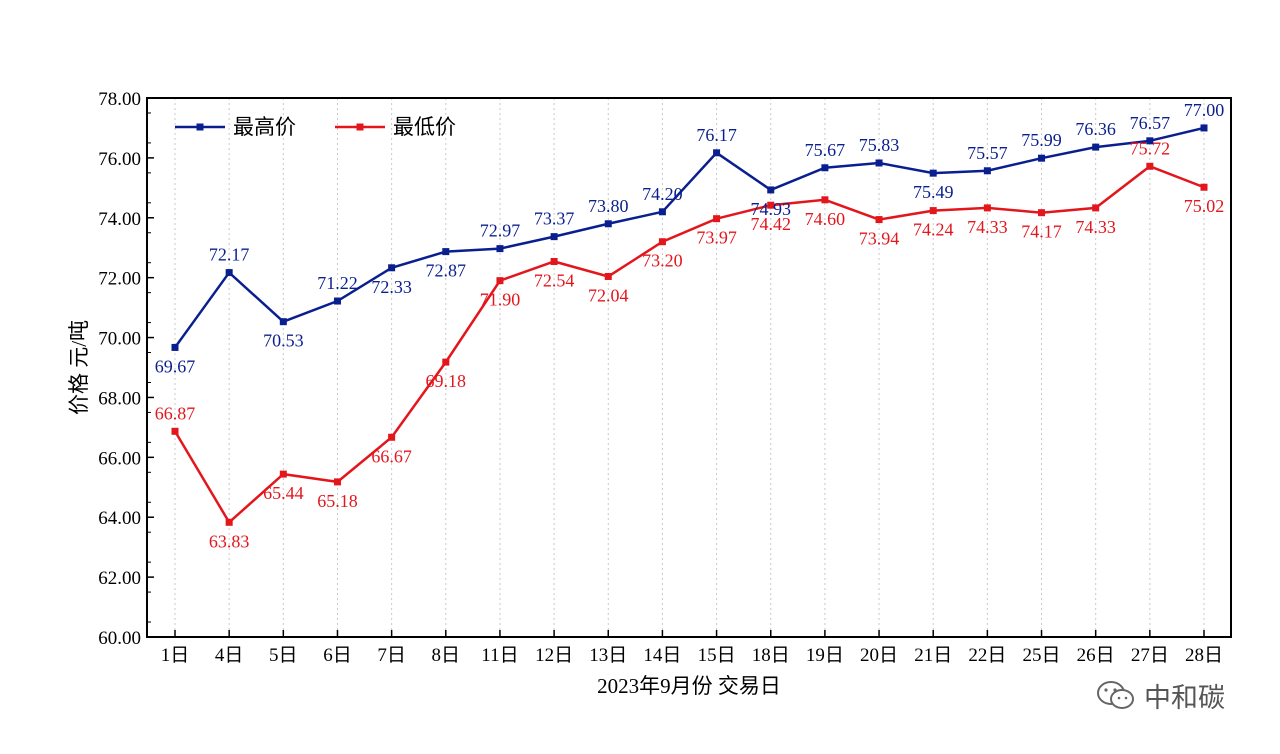 The height and width of the screenshot is (754, 1280). Describe the element at coordinates (337, 501) in the screenshot. I see `data-label: 65.18` at that location.